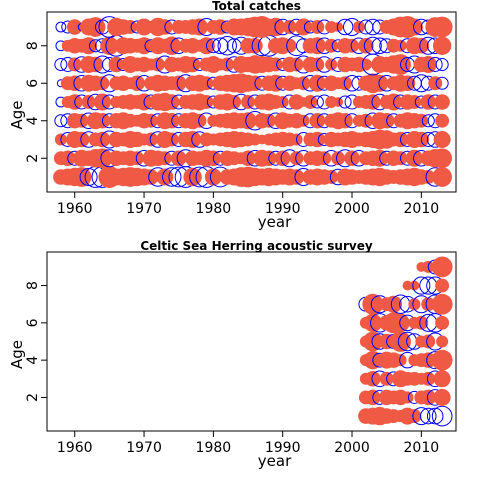 Image resolution: width=480 pixels, height=480 pixels. What do you see at coordinates (275, 222) in the screenshot?
I see `x-axis-label: year` at bounding box center [275, 222].